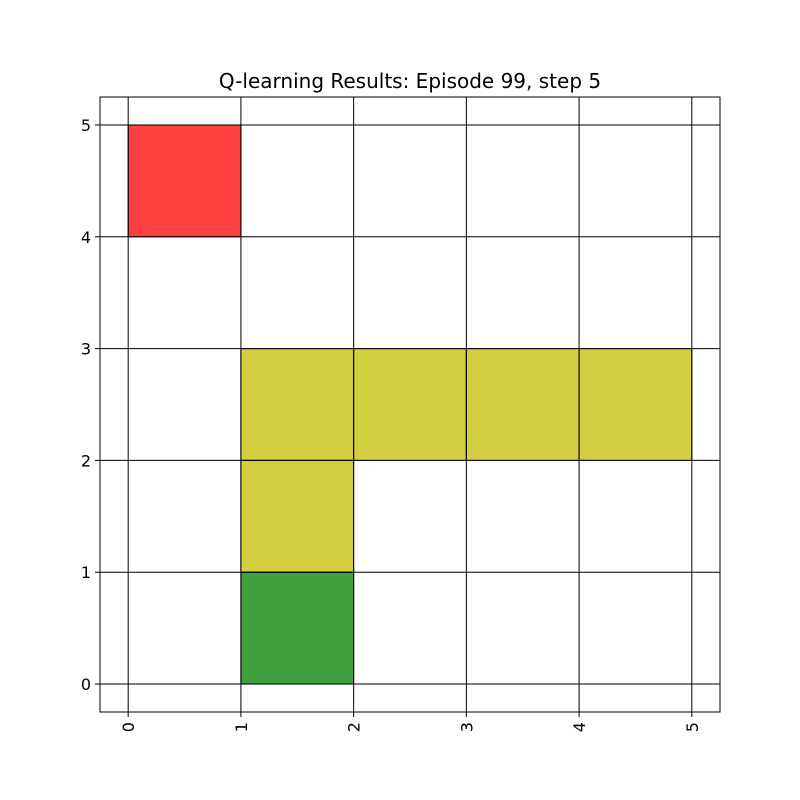 This screenshot has width=800, height=800. I want to click on y-tick-label-1: 1, so click(86, 572).